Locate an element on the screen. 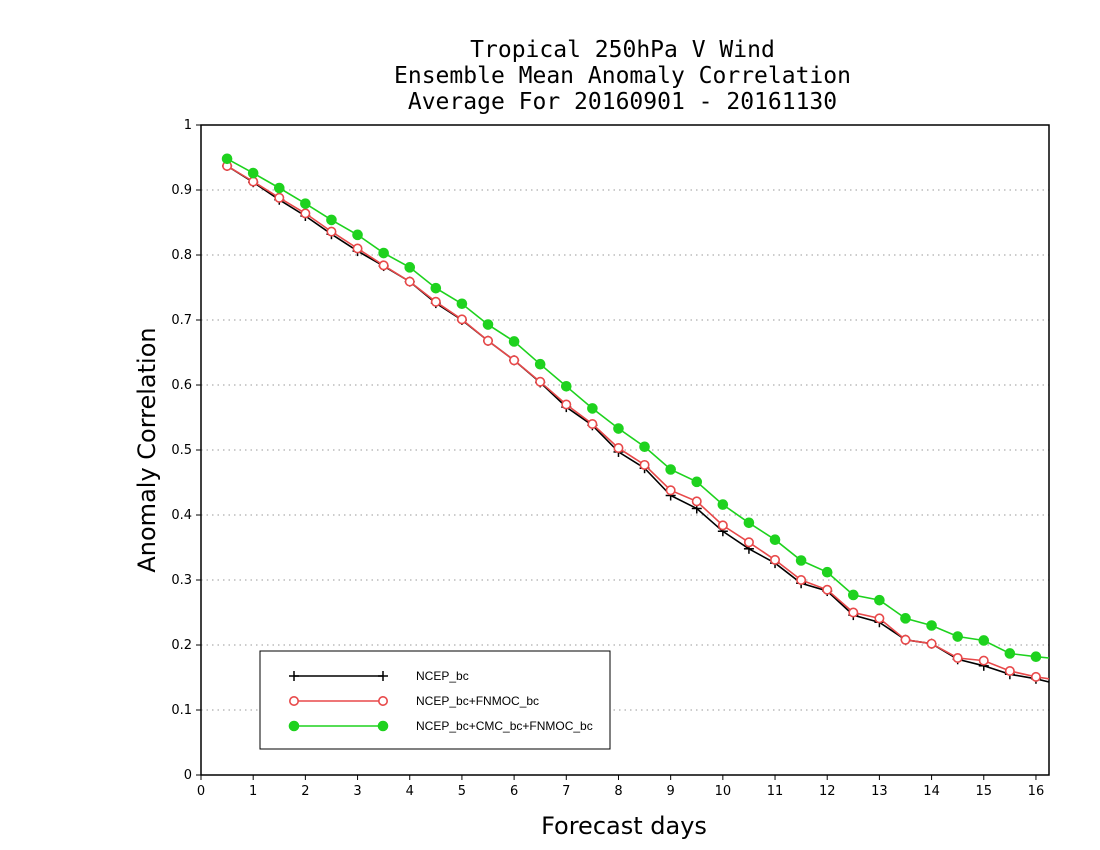  x-tick-label: 0 is located at coordinates (201, 791).